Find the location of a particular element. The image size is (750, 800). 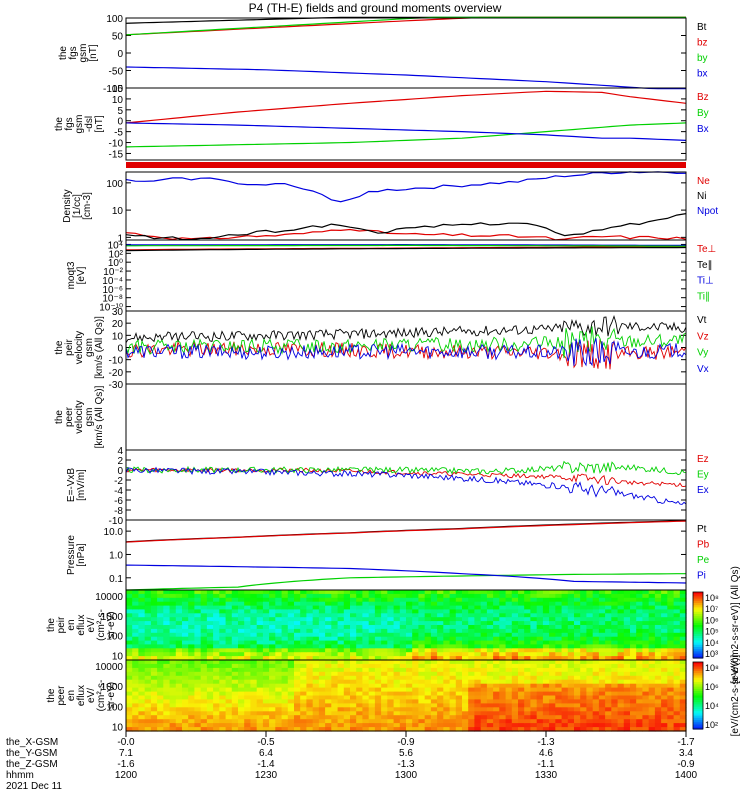

panel-frame is located at coordinates (406, 275).